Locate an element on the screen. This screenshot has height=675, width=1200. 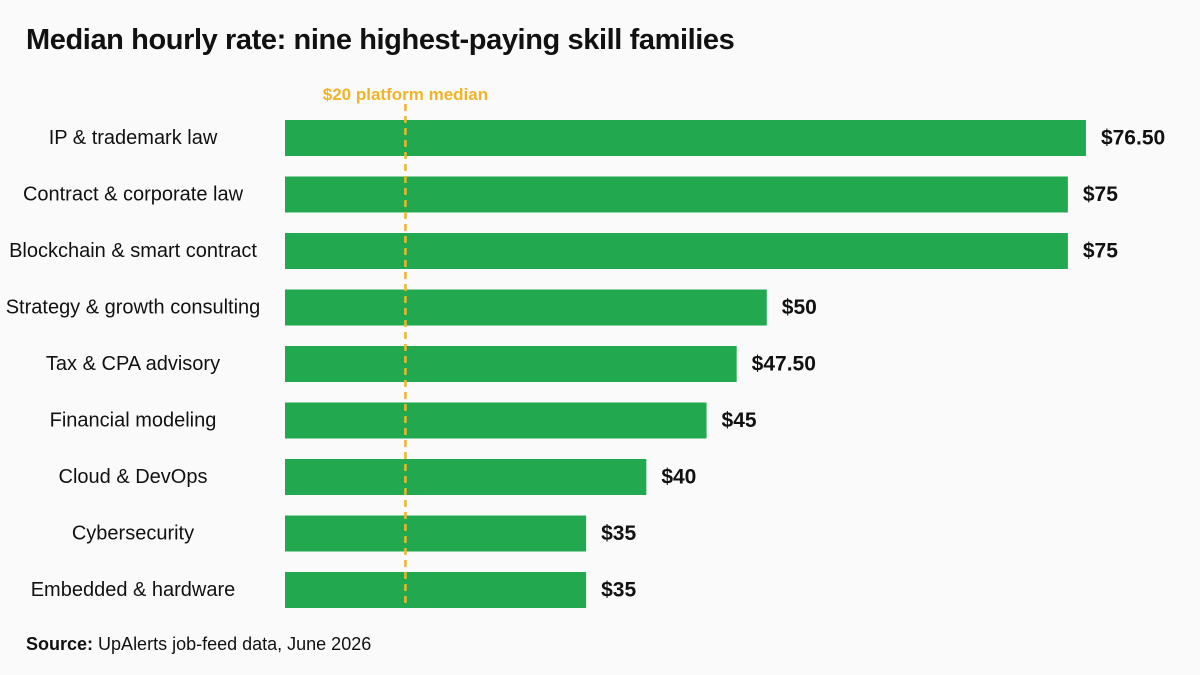
bar-cybersecurity is located at coordinates (436, 533).